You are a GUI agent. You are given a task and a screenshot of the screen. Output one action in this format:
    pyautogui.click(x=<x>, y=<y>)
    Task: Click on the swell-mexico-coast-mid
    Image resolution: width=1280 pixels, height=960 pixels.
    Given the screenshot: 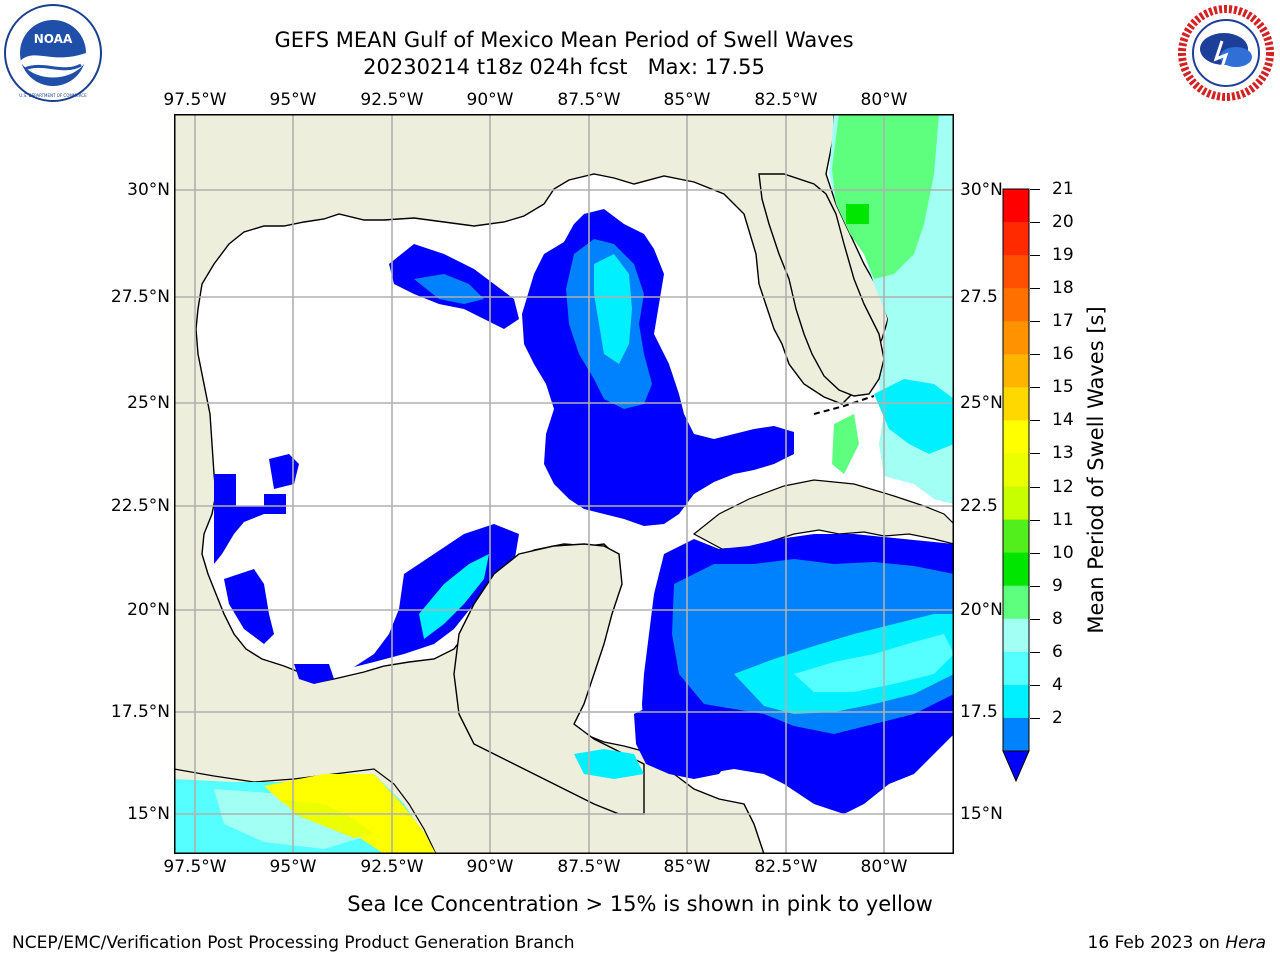 What is the action you would take?
    pyautogui.click(x=454, y=596)
    